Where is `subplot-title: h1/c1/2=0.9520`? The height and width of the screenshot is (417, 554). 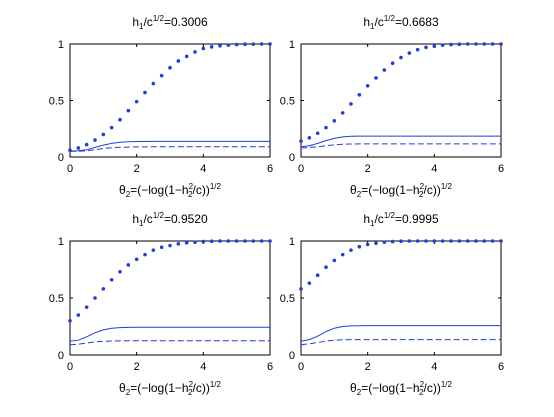 subplot-title: h1/c1/2=0.9520 is located at coordinates (170, 219).